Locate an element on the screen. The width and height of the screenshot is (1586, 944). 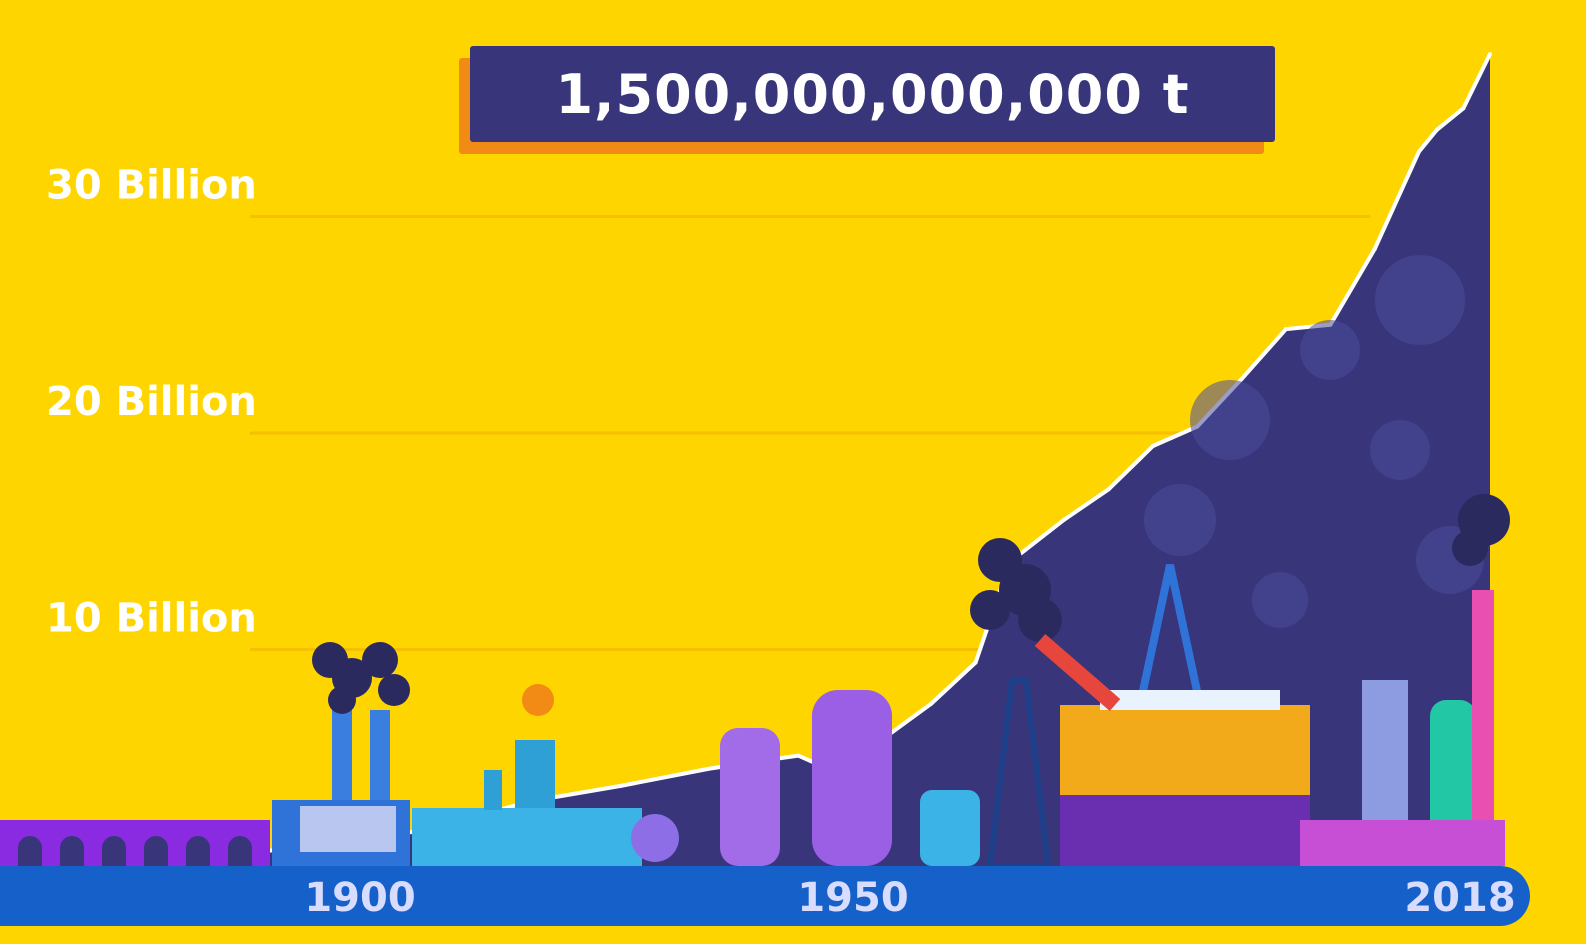
y-tick-label: 30 Billion is located at coordinates (151, 186).